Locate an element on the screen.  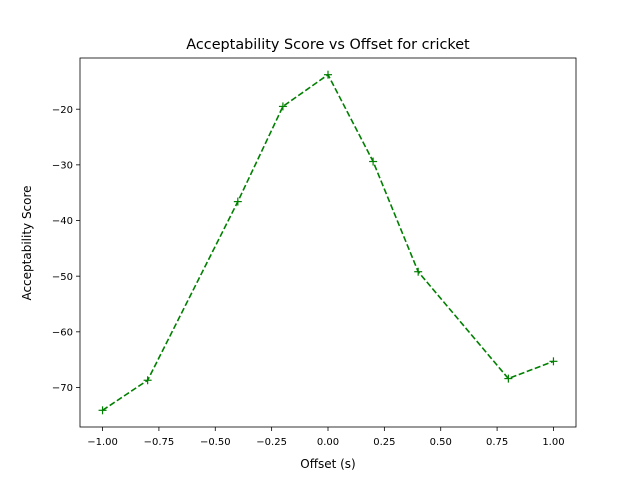
x-tick-label: 1.00 is located at coordinates (553, 442).